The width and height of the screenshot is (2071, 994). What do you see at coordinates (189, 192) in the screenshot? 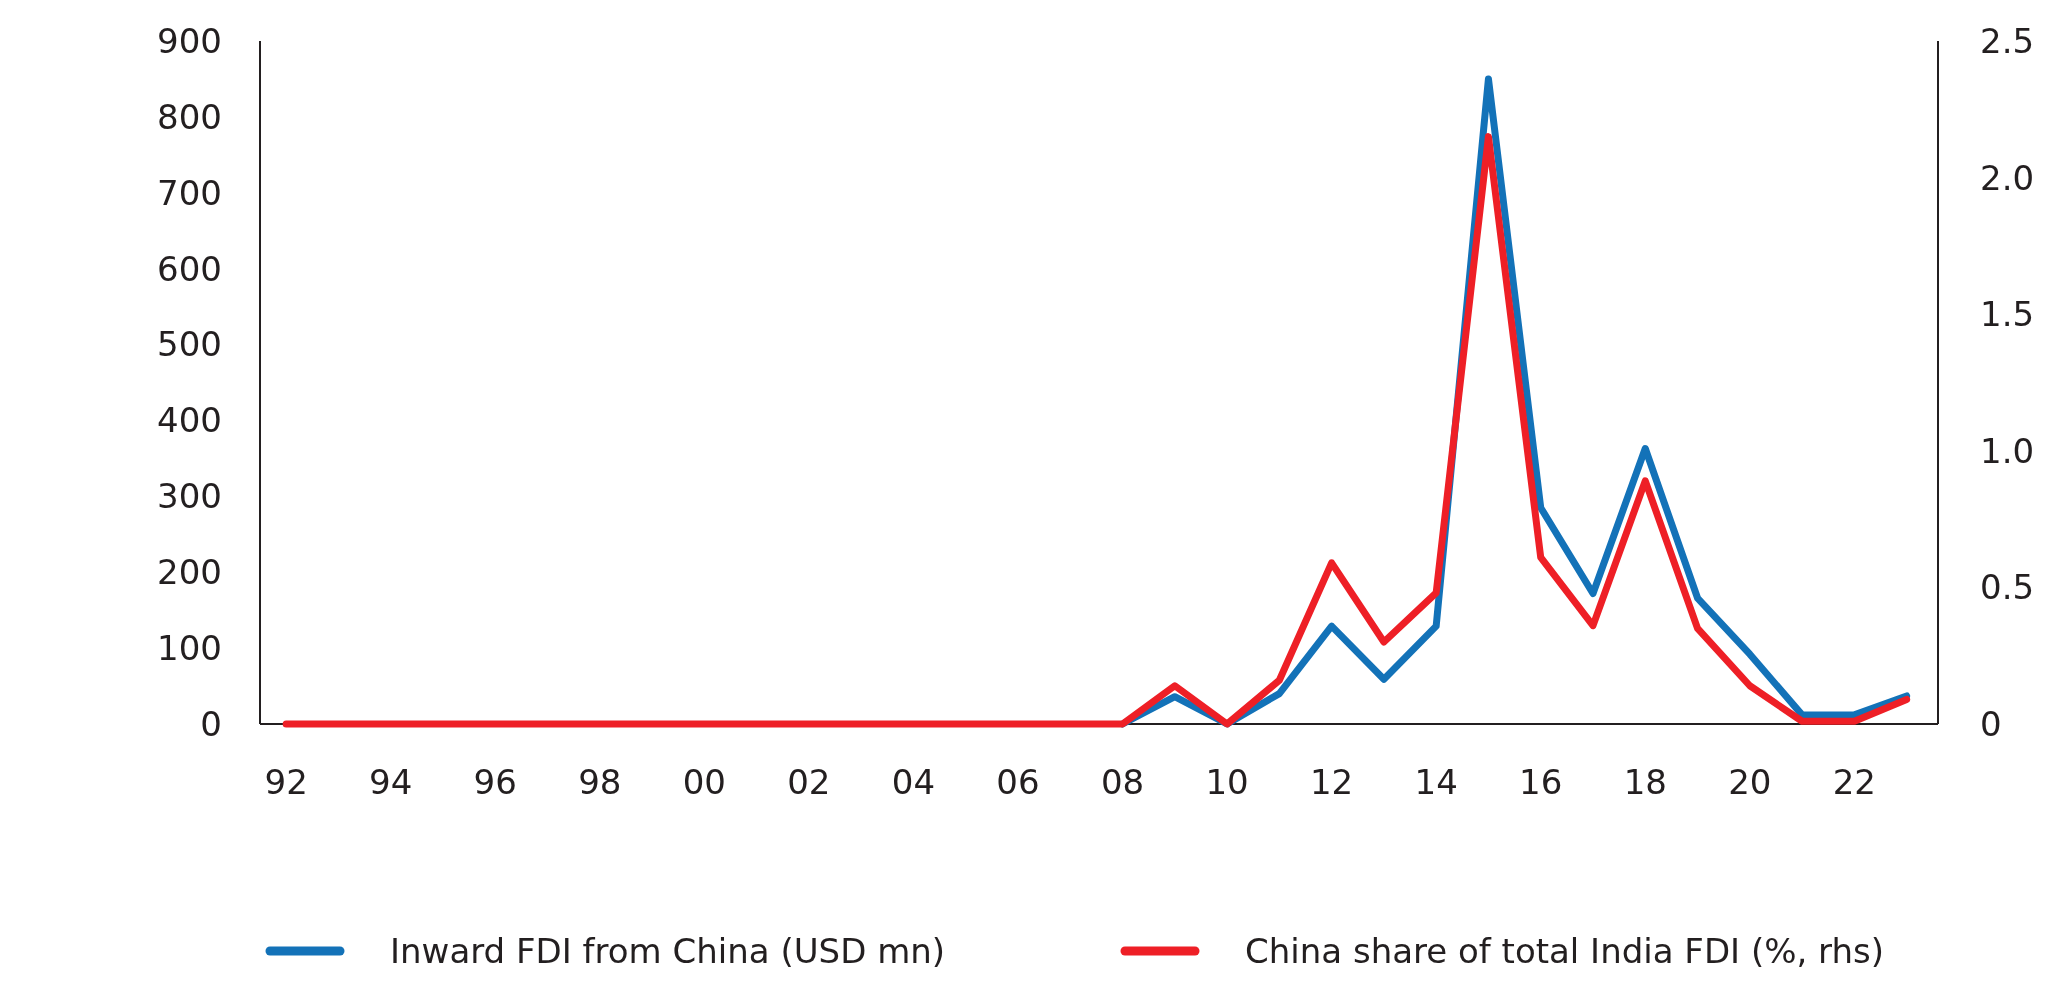
I see `y-tick-label: 700` at bounding box center [189, 192].